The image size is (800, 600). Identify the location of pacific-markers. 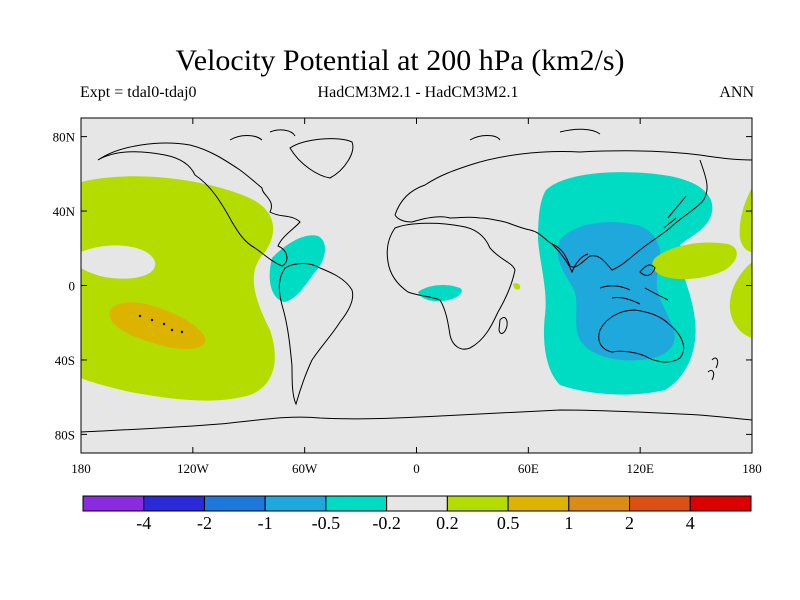
(161, 324).